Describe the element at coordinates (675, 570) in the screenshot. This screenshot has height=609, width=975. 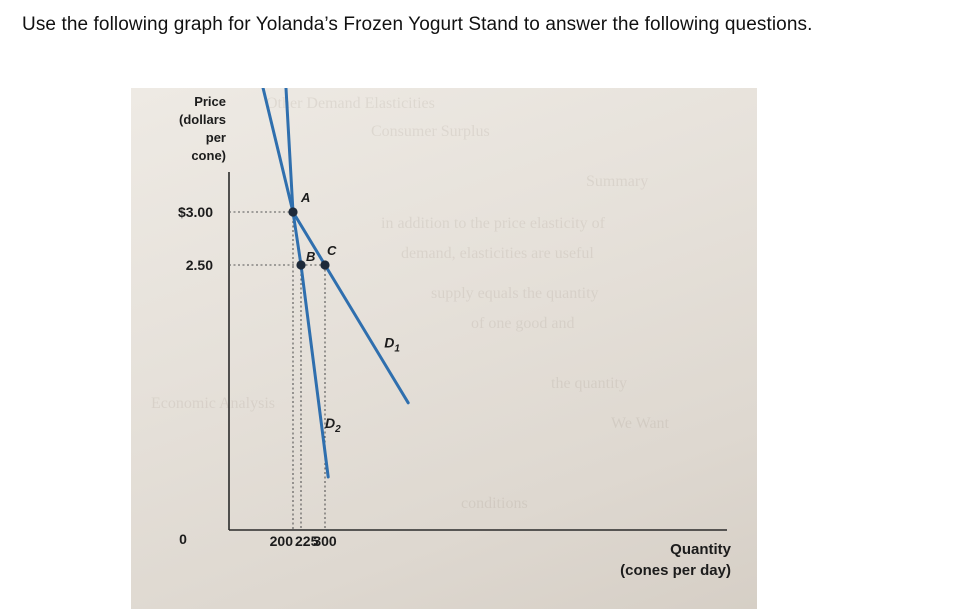
I see `x-axis-title-line-2: (cones per day)` at that location.